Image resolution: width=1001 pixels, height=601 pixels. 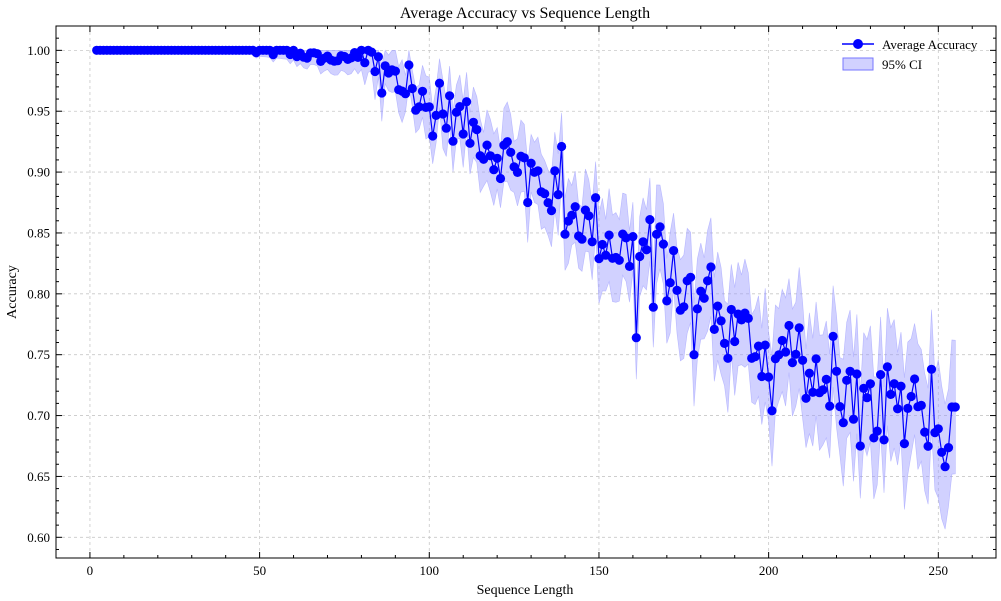 I want to click on y-tick-label: 0.70, so click(x=38, y=415).